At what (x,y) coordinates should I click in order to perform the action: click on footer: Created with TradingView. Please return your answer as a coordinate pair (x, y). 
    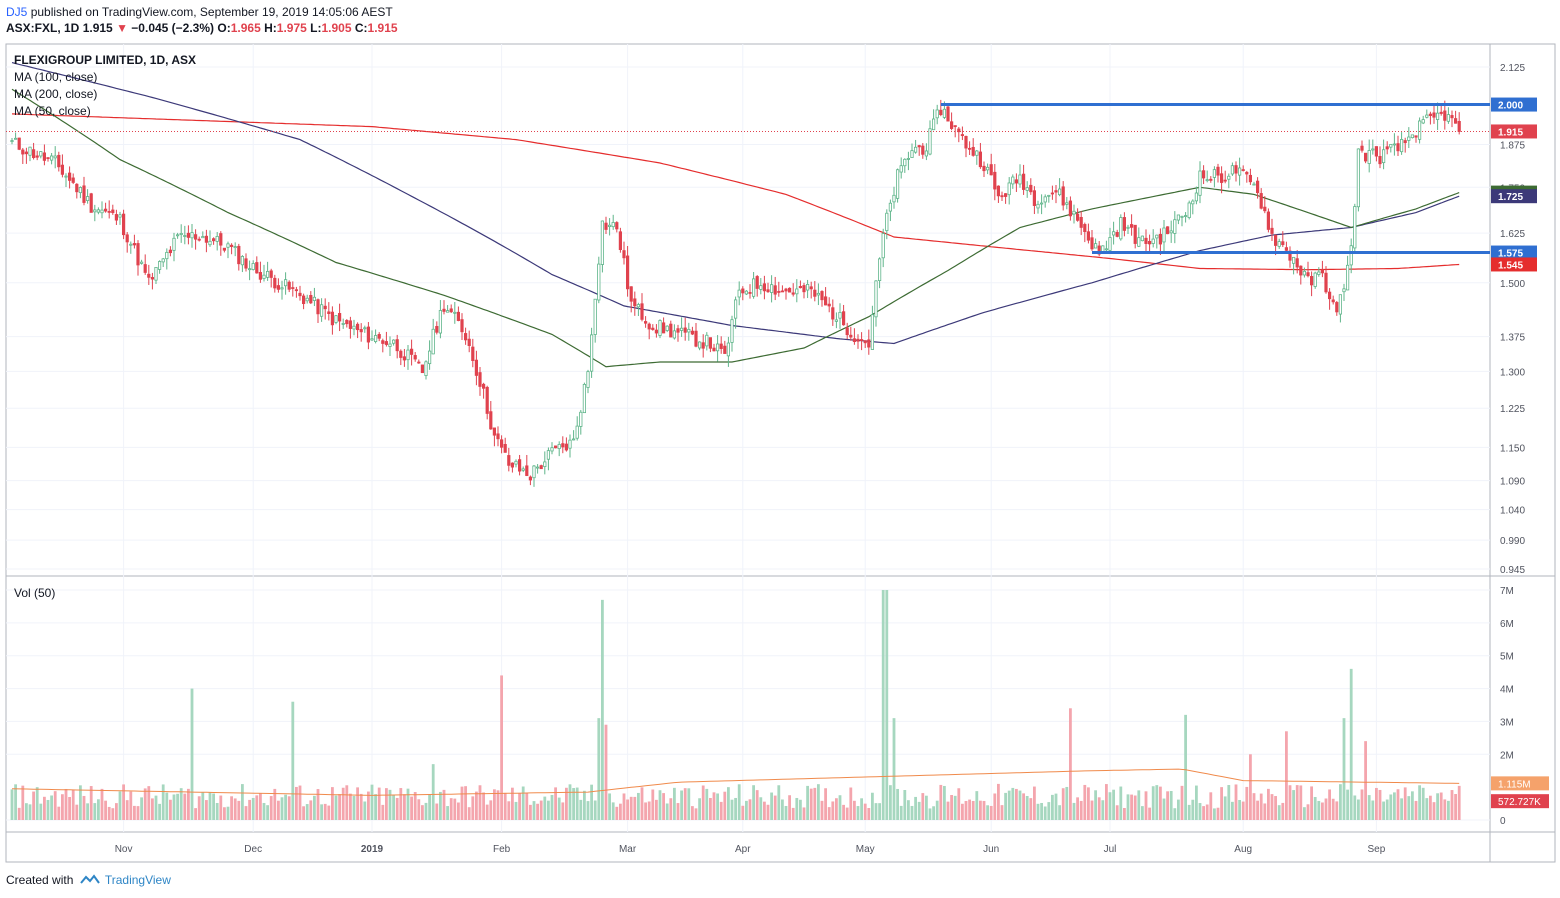
    Looking at the image, I should click on (88, 880).